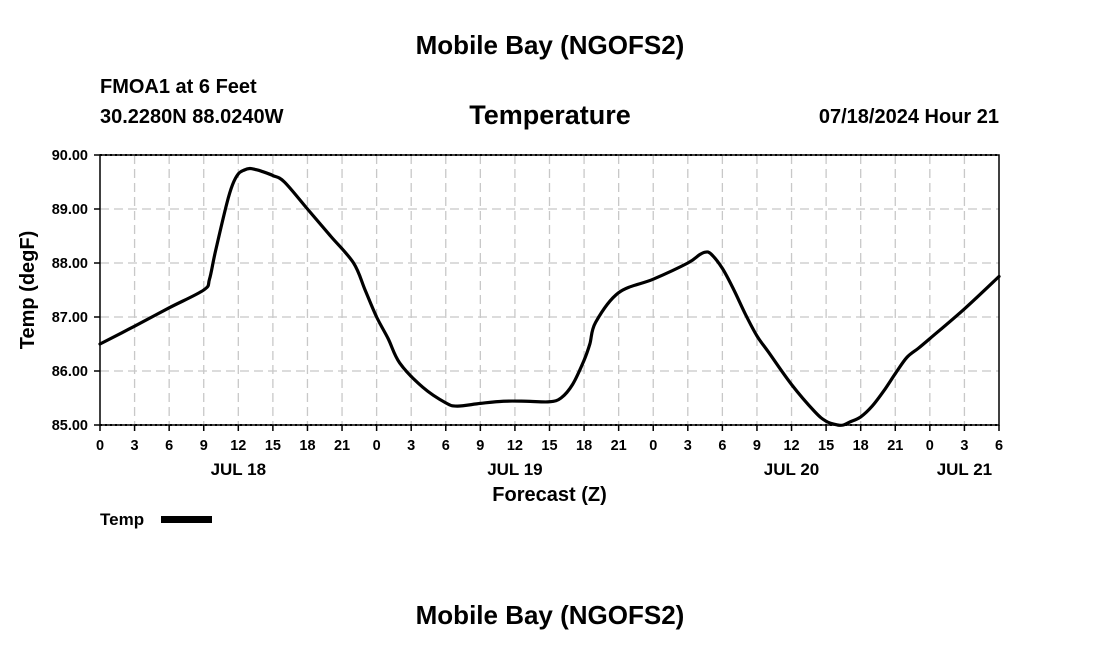 Image resolution: width=1100 pixels, height=650 pixels. What do you see at coordinates (178, 87) in the screenshot?
I see `station-label: FMOA1 at 6 Feet` at bounding box center [178, 87].